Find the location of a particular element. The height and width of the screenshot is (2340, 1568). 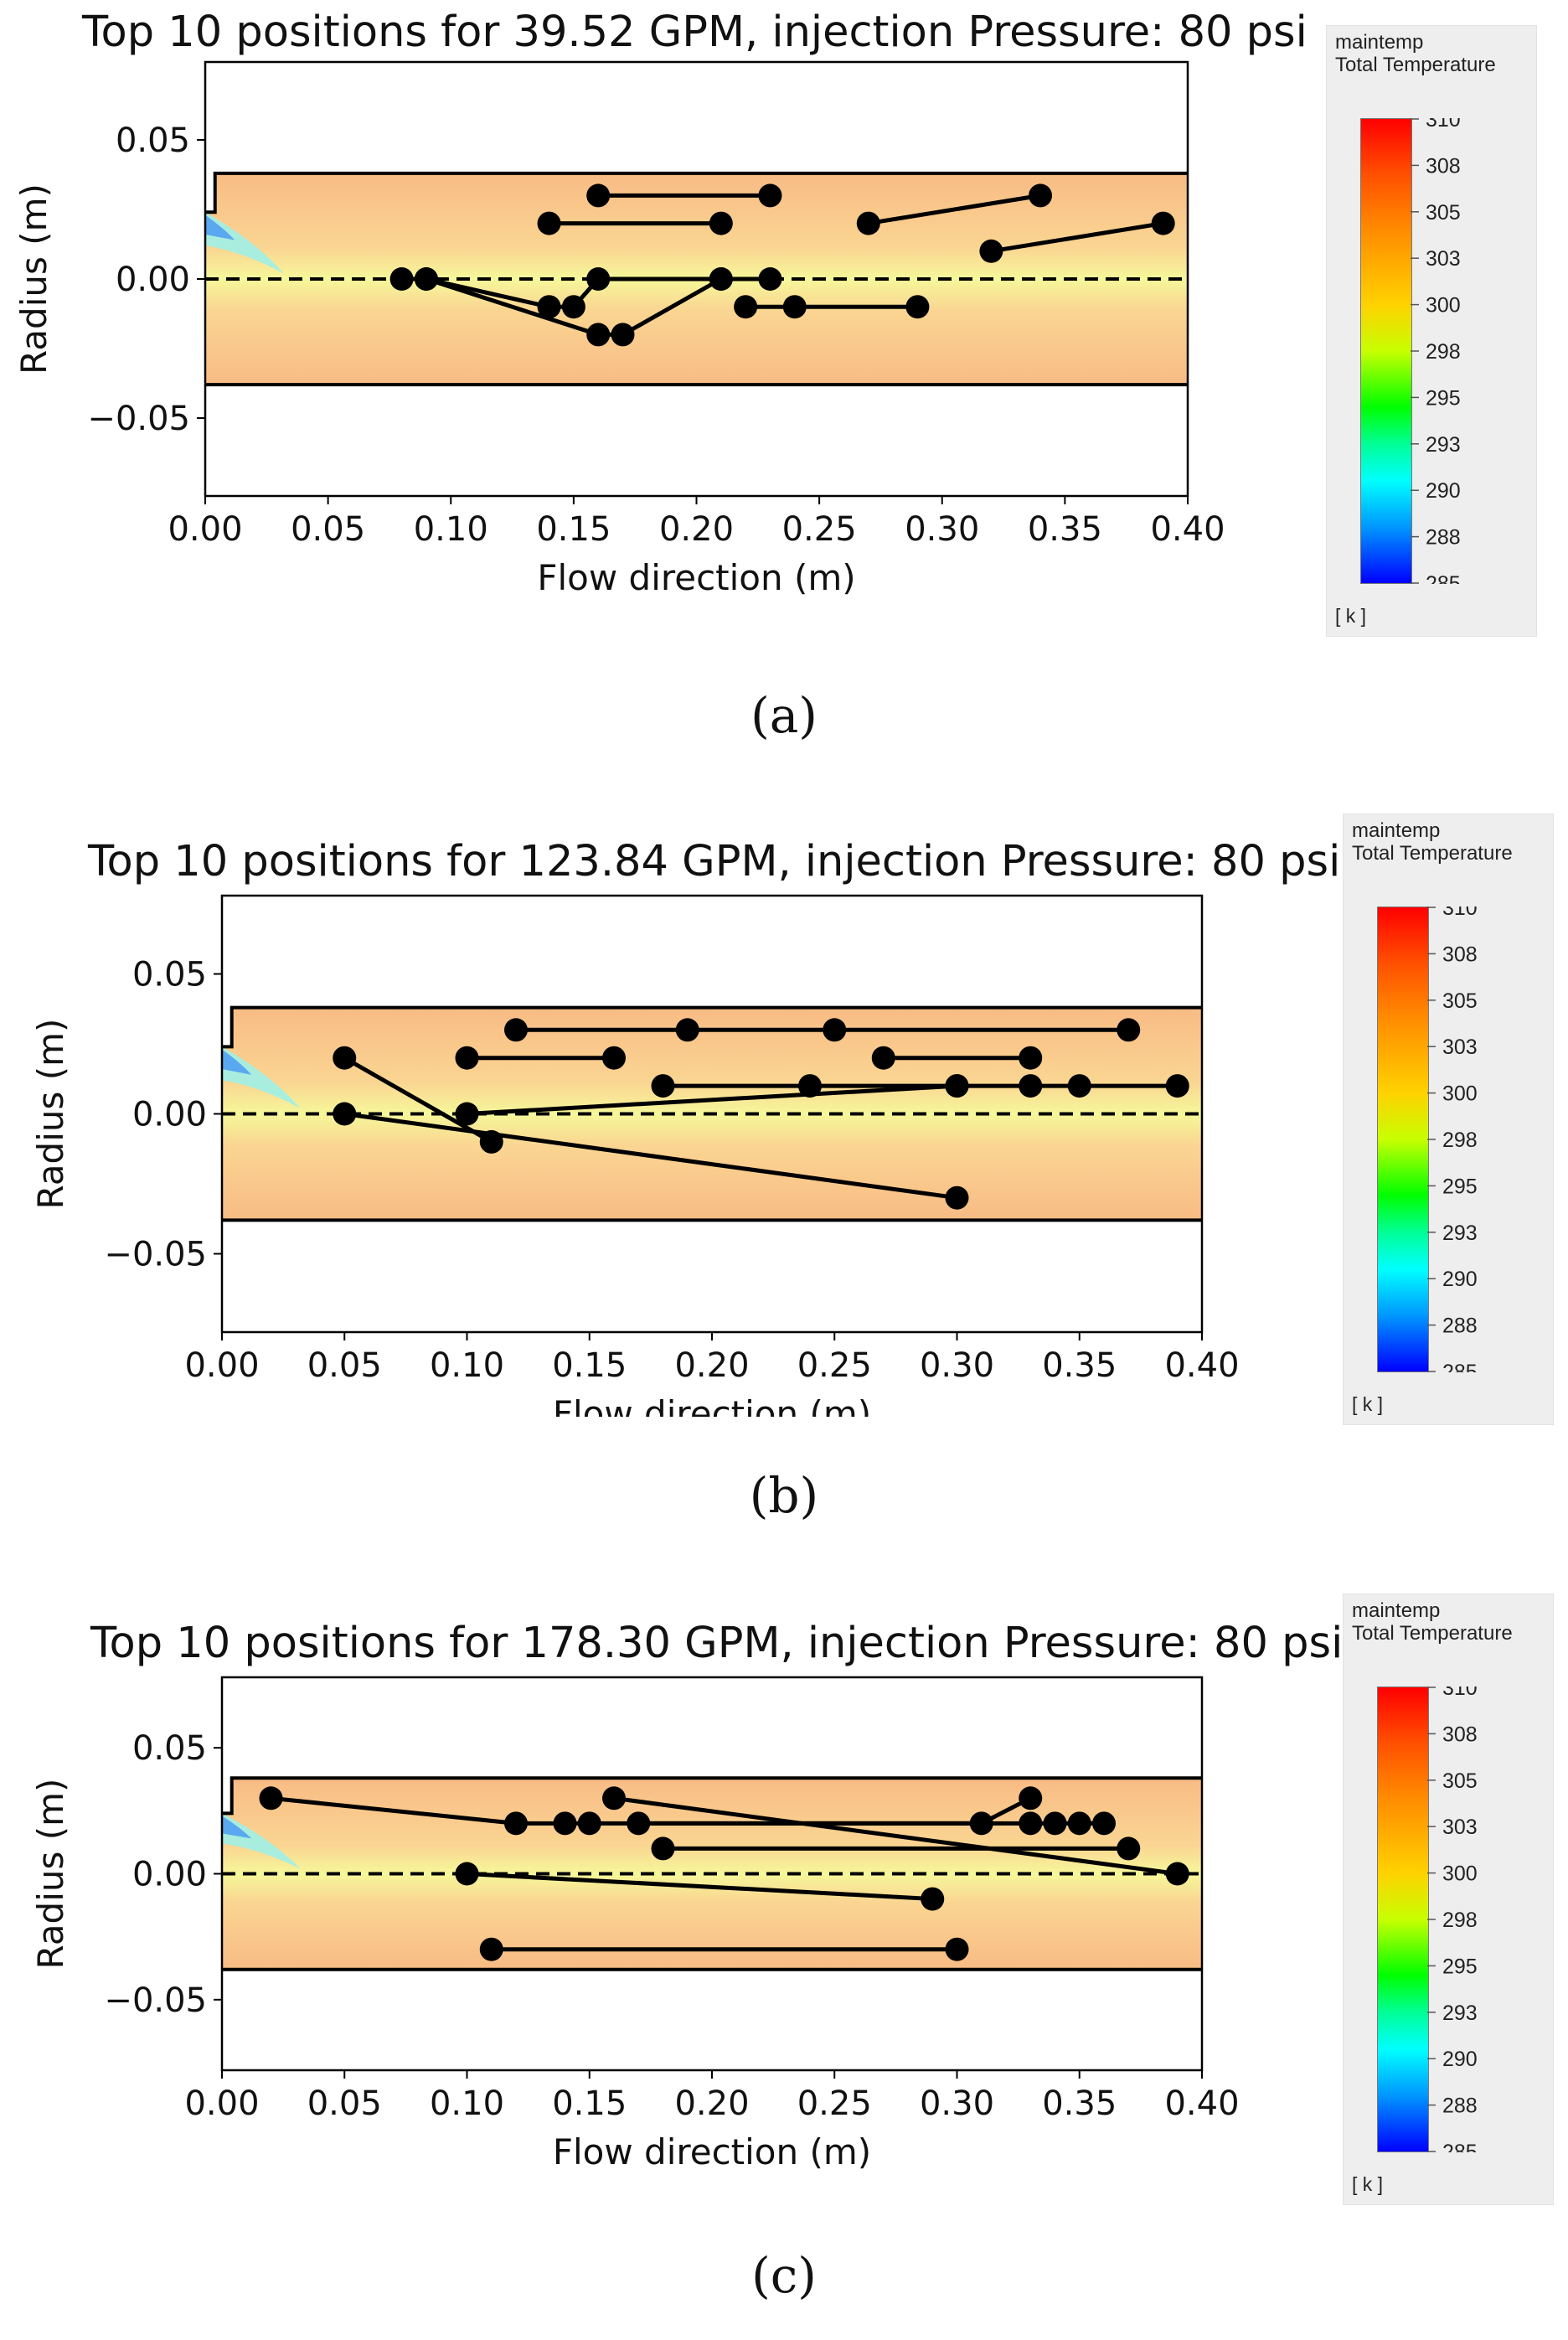

x-tick-label: 0.25 is located at coordinates (835, 2103).